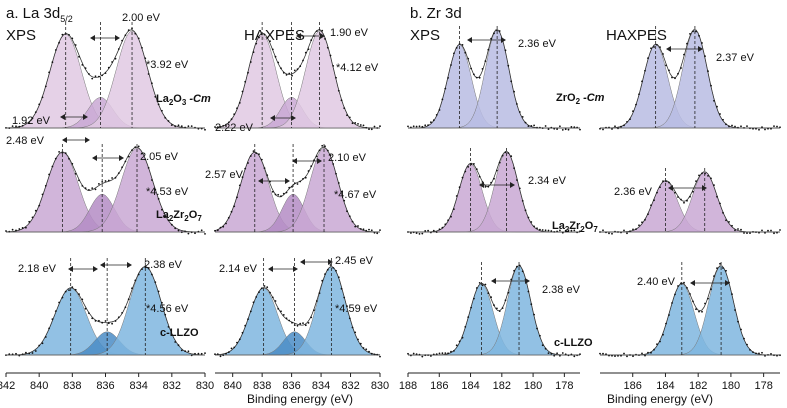 The height and width of the screenshot is (408, 787). I want to click on la-xps-r3-split-arrow-head-left, so click(102, 265).